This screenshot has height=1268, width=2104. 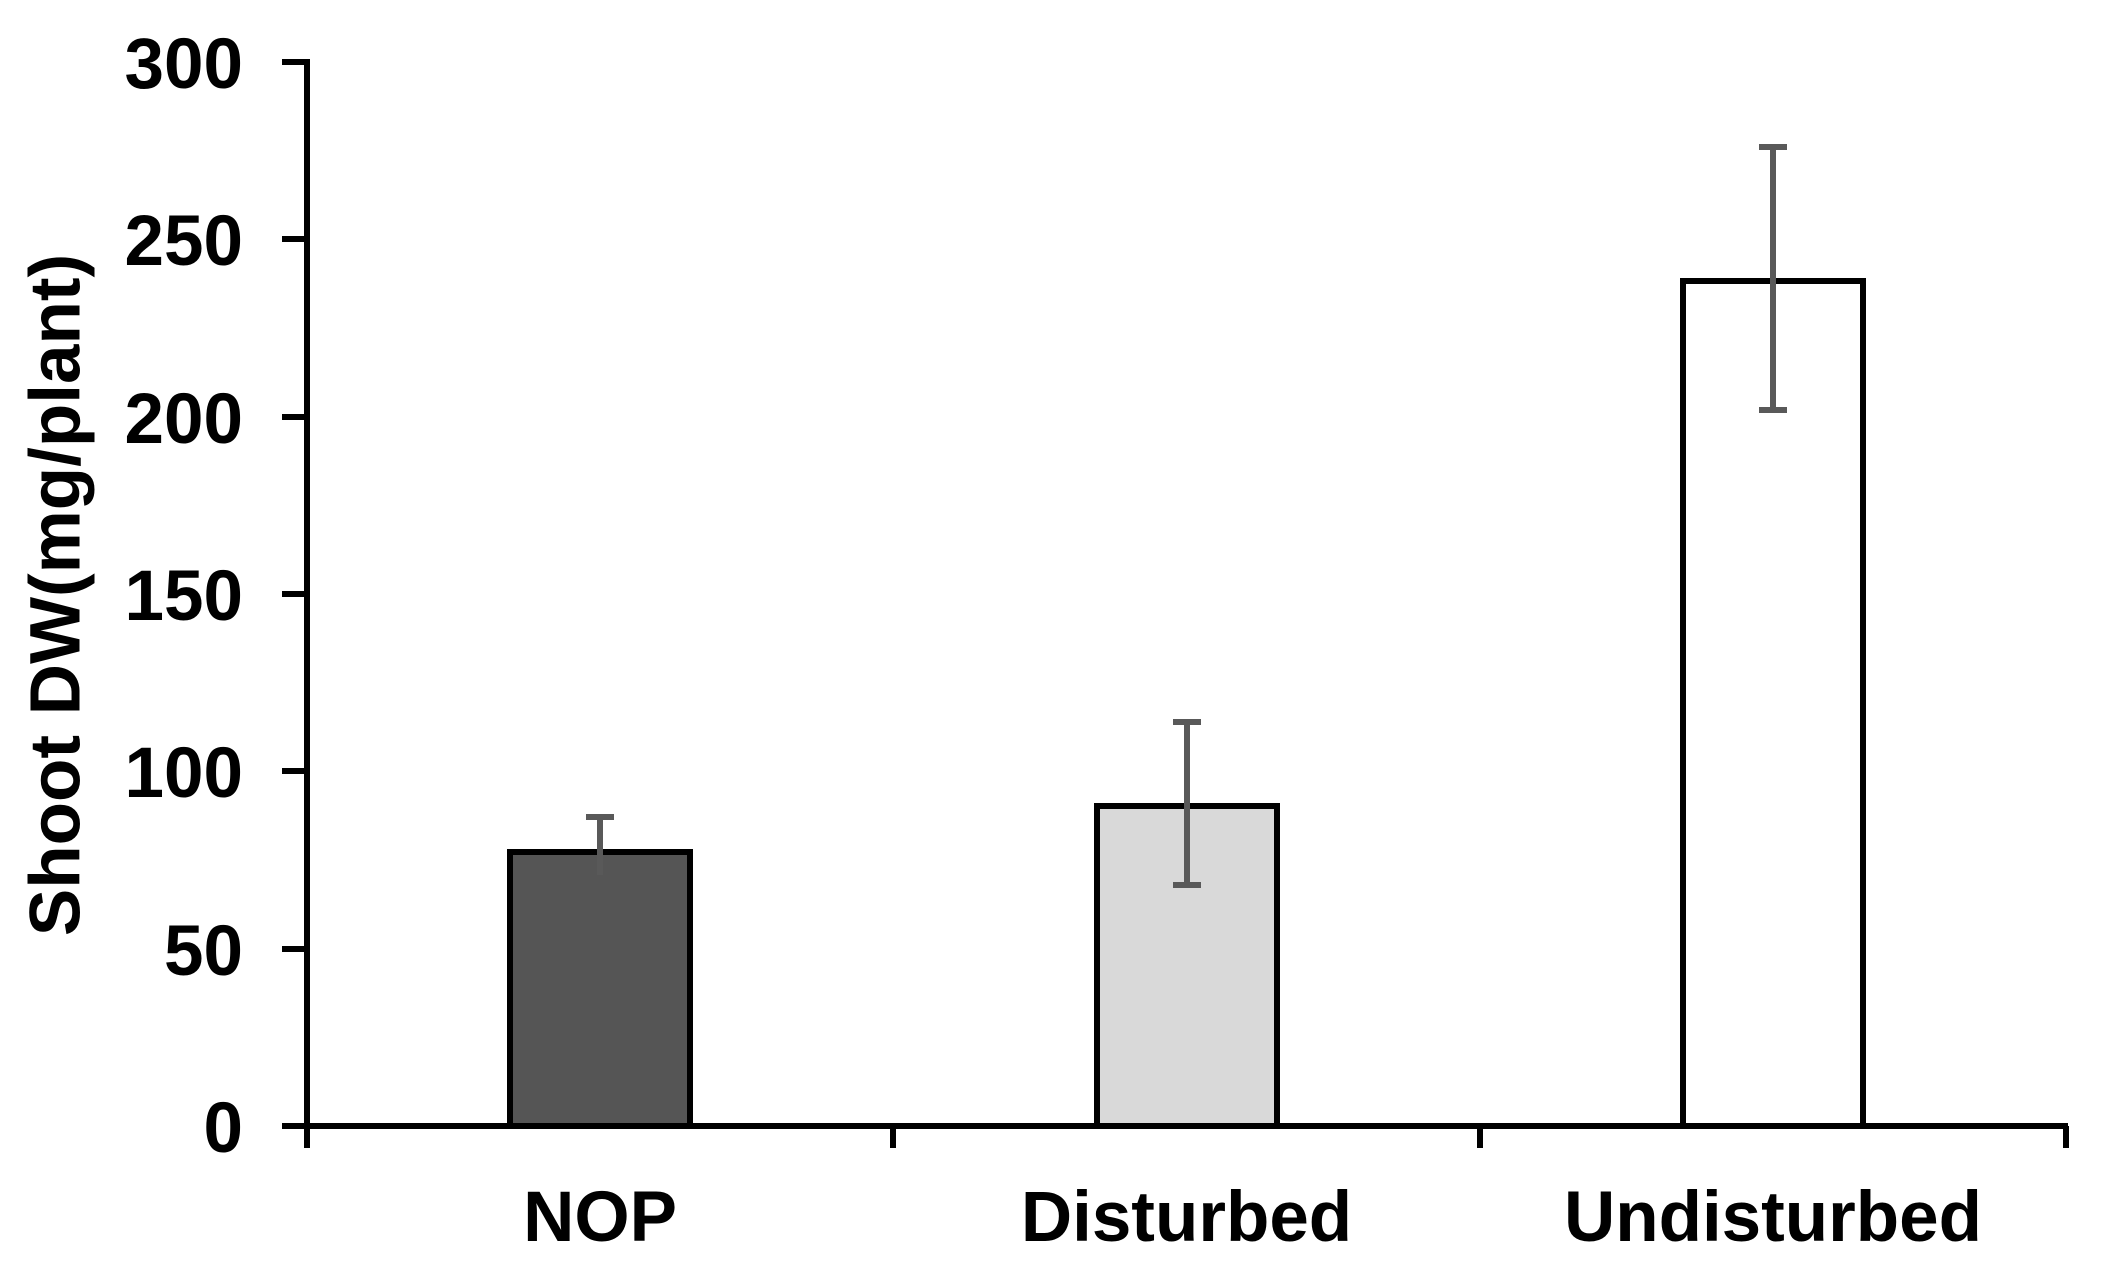 What do you see at coordinates (1186, 1217) in the screenshot?
I see `x-category-label-disturbed: Disturbed` at bounding box center [1186, 1217].